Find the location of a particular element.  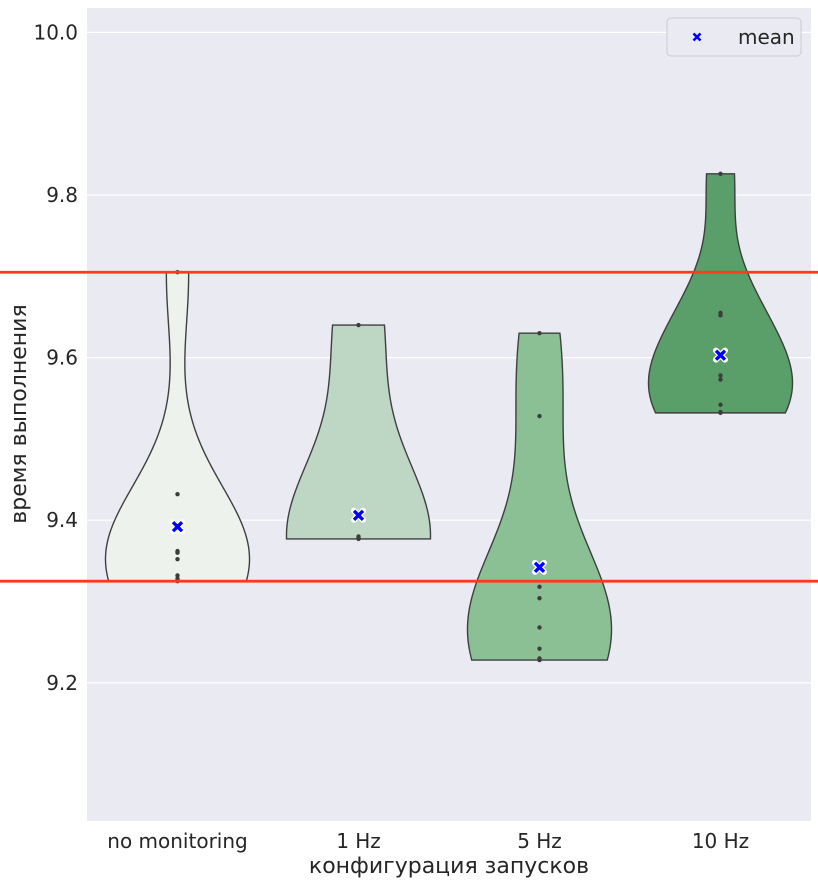

y-tick-label: 9.2 is located at coordinates (62, 683).